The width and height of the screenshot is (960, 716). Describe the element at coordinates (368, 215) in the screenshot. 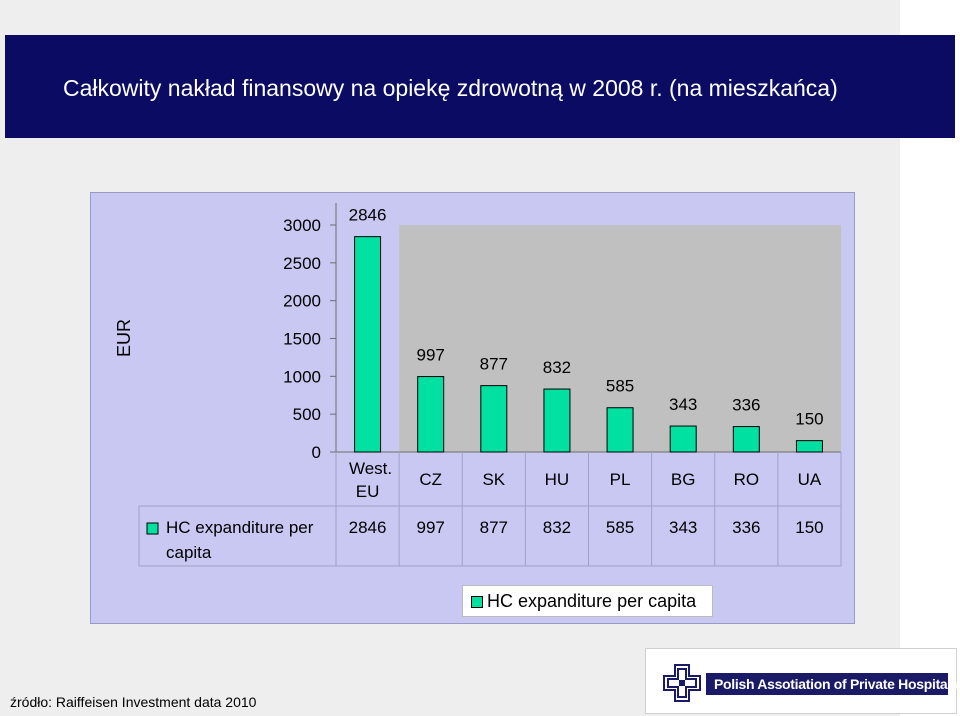

I see `data-label: 2846` at that location.